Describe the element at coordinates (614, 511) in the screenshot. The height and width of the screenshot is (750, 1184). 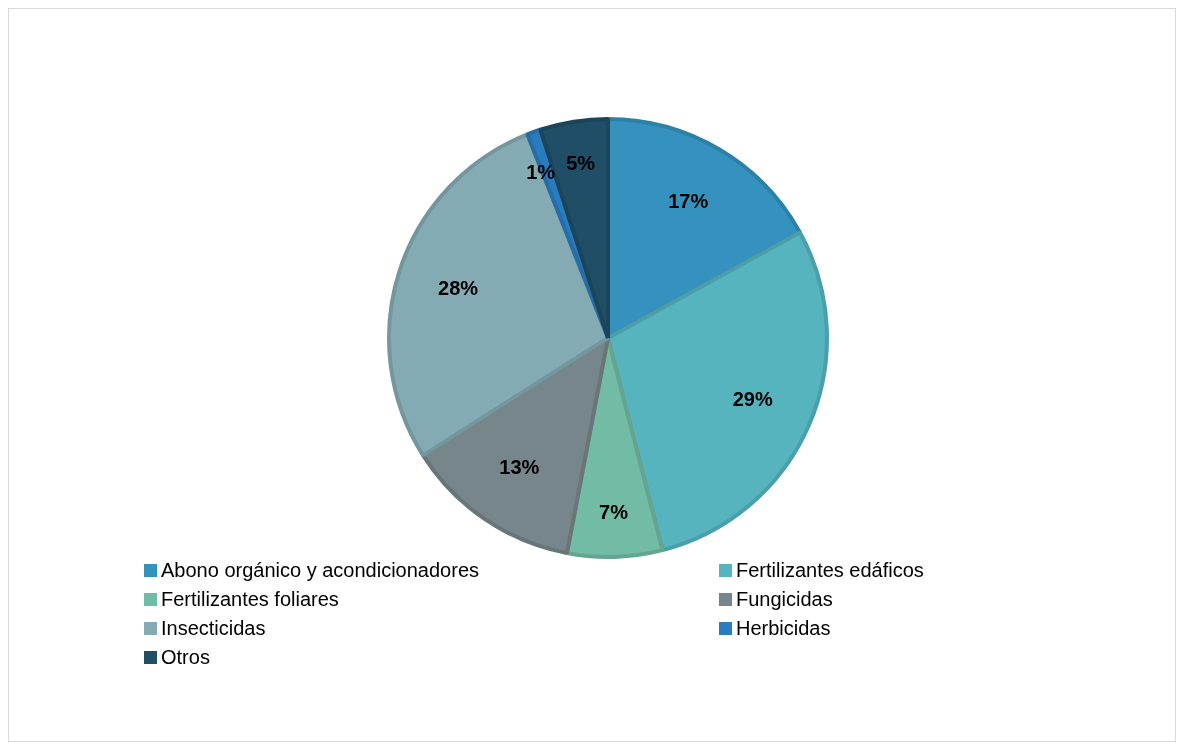
I see `data-label: 7%` at that location.